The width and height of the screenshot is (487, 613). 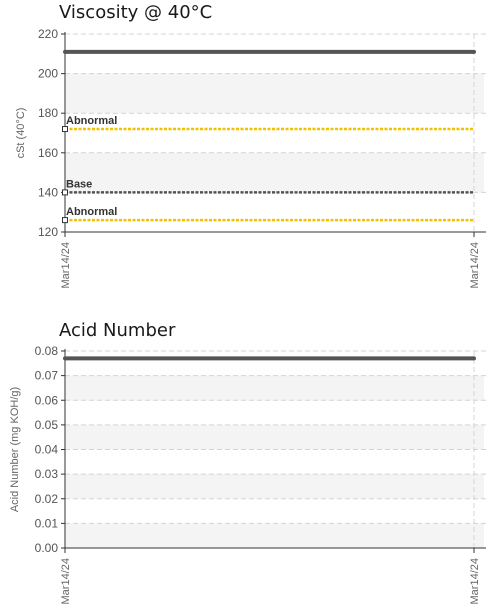 What do you see at coordinates (47, 548) in the screenshot?
I see `y-tick-label: 0.00` at bounding box center [47, 548].